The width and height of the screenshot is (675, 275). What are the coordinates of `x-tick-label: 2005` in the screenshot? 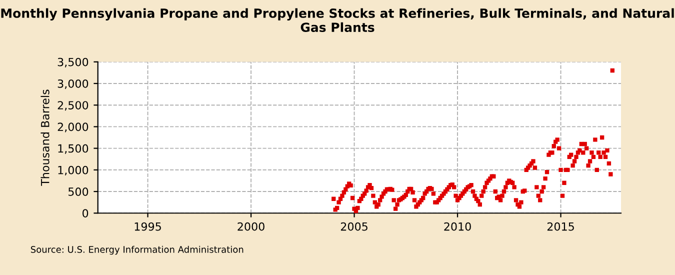 It's located at (354, 226).